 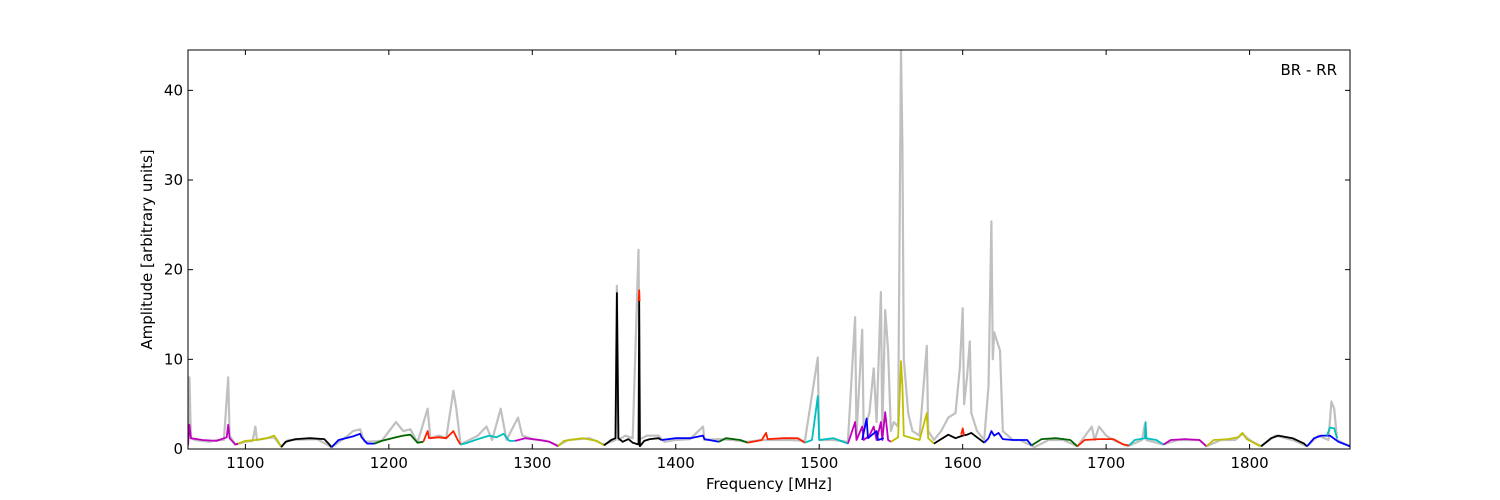 I want to click on y-tick-label: 20, so click(x=173, y=270).